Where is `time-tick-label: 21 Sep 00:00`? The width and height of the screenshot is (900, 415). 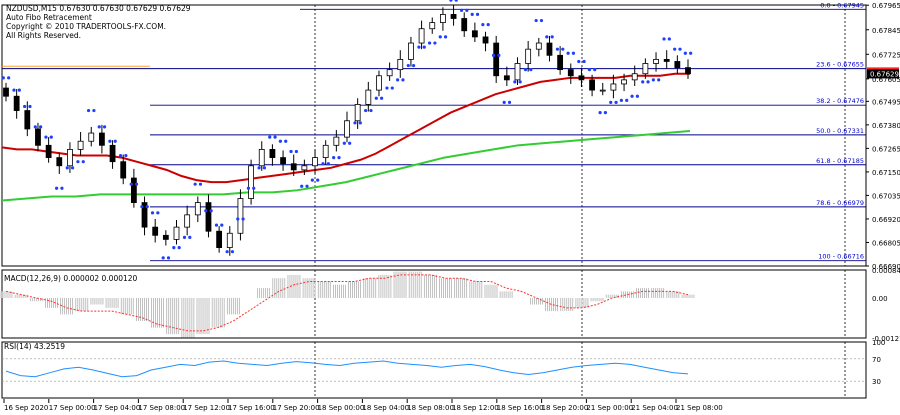
time-tick-label: 21 Sep 00:00 is located at coordinates (609, 408).